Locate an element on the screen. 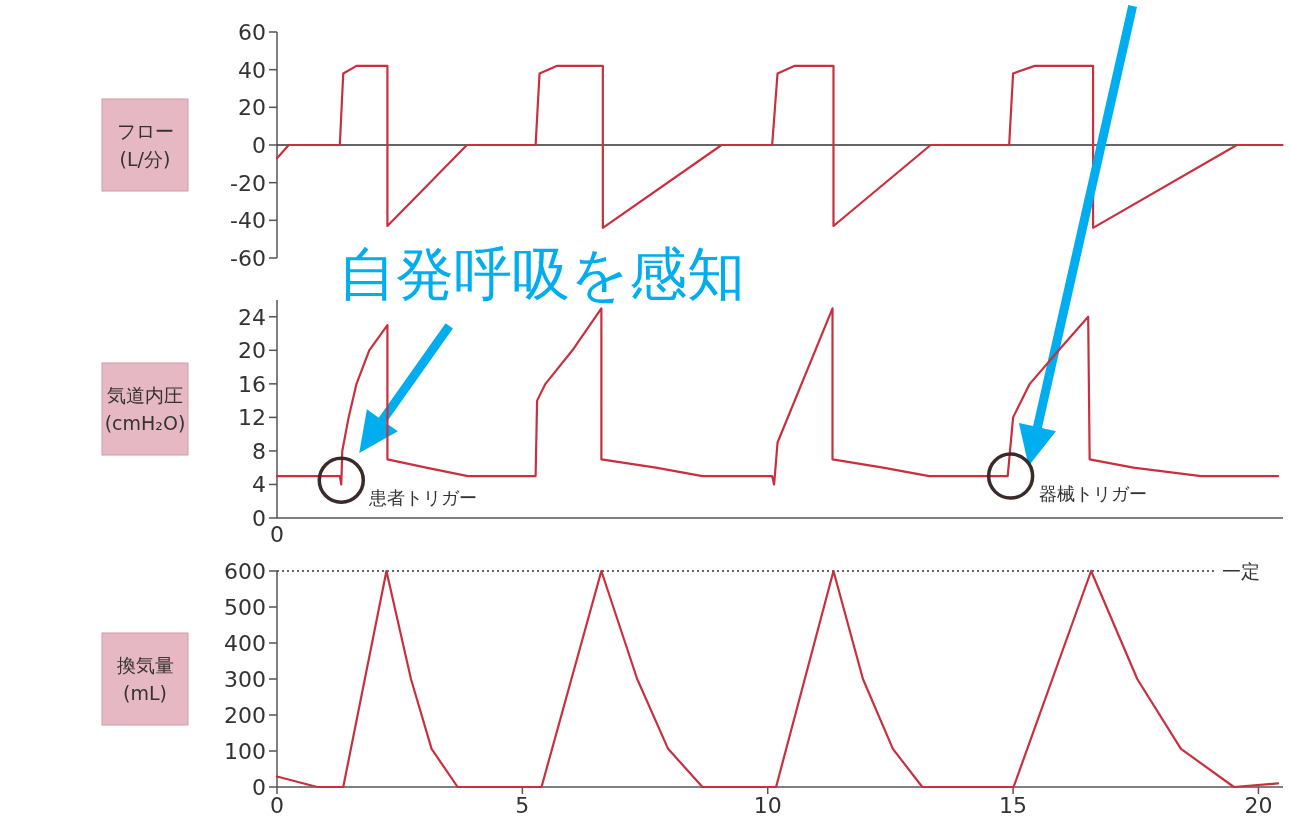  y-tick-label: 60 is located at coordinates (252, 32).